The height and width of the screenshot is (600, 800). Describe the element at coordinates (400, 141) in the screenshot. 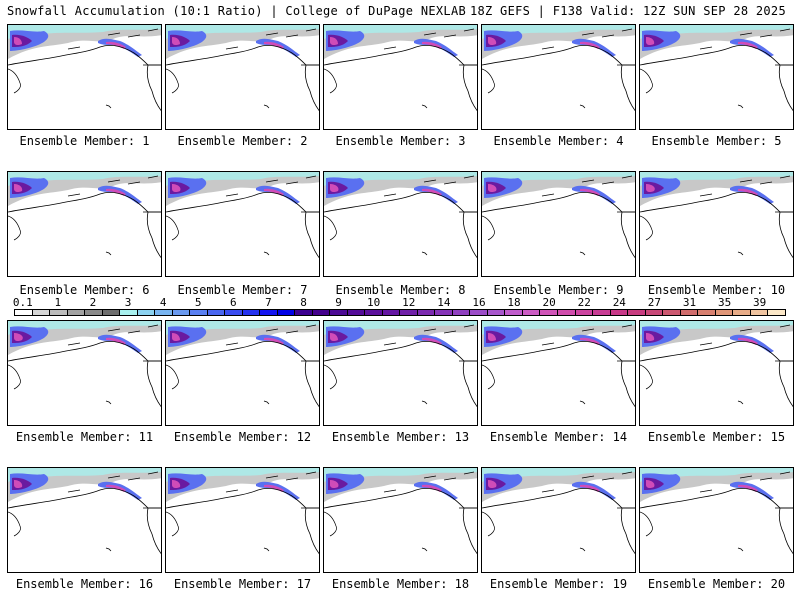

I see `panel-label: Ensemble Member: 3` at that location.